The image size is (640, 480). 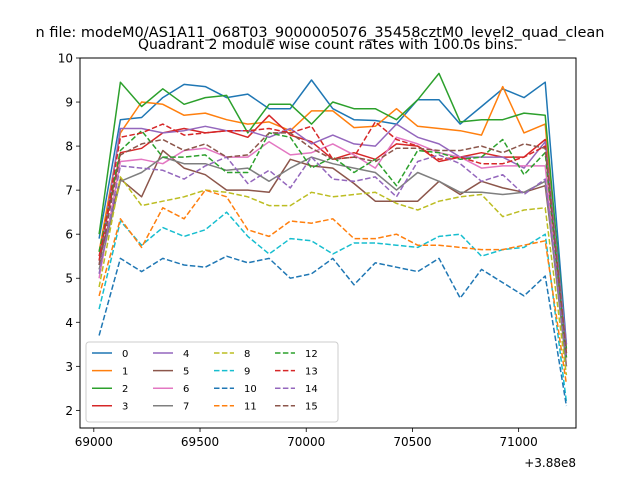 I want to click on legend-label-14: 14, so click(x=311, y=389).